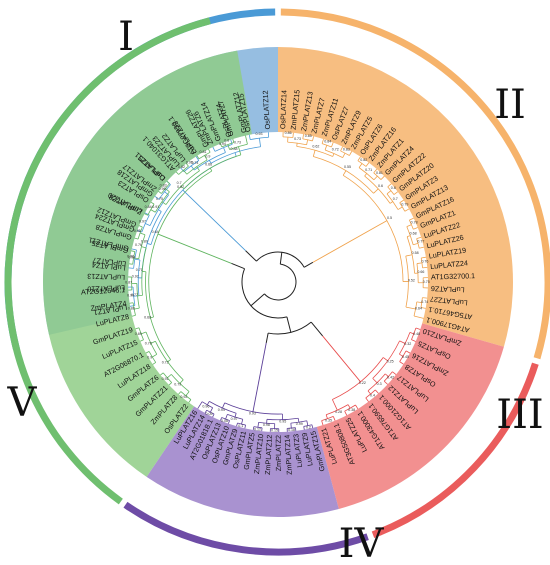  Describe the element at coordinates (155, 207) in the screenshot. I see `support-value: 0.91` at that location.